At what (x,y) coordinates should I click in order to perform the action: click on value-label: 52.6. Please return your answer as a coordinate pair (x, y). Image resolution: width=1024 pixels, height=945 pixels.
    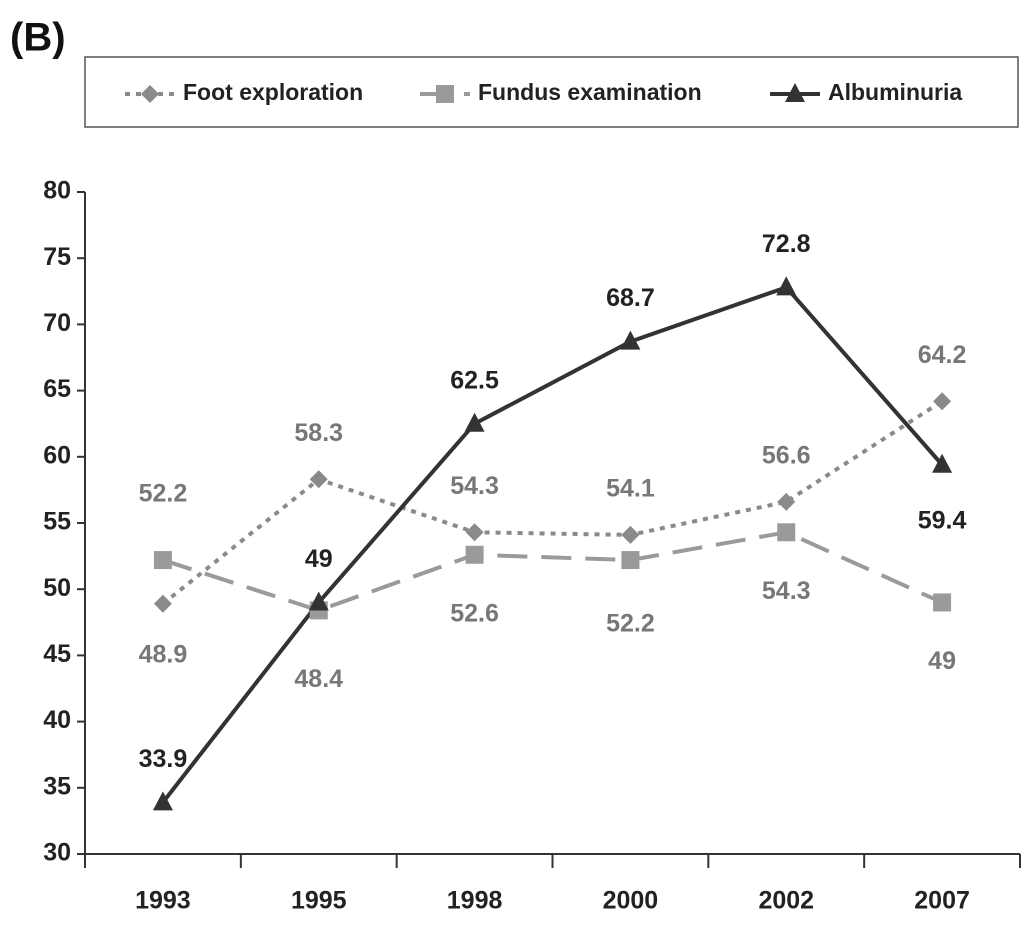
    Looking at the image, I should click on (474, 613).